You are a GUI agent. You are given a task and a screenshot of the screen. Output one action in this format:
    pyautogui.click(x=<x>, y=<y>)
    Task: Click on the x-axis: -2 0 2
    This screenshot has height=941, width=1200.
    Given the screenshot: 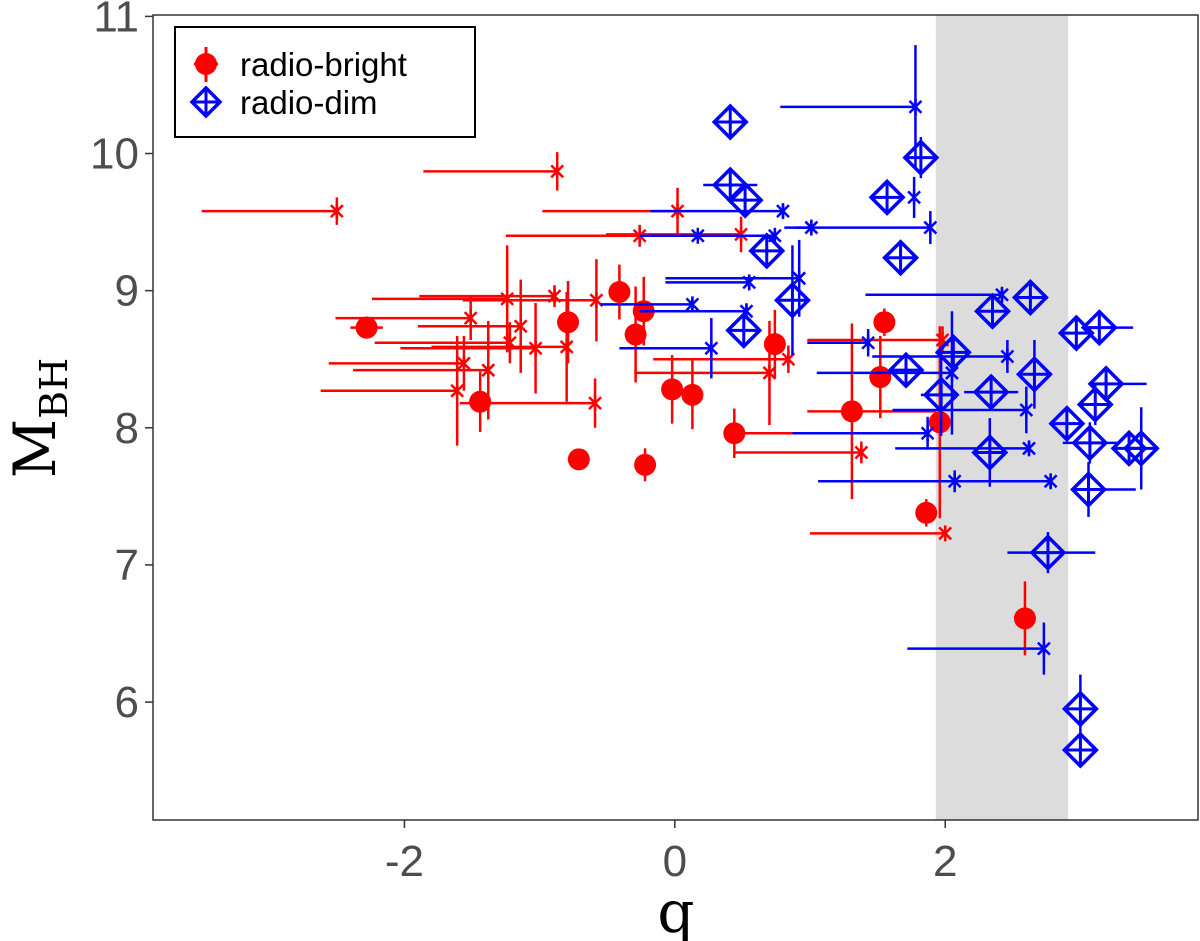 What is the action you would take?
    pyautogui.click(x=671, y=853)
    